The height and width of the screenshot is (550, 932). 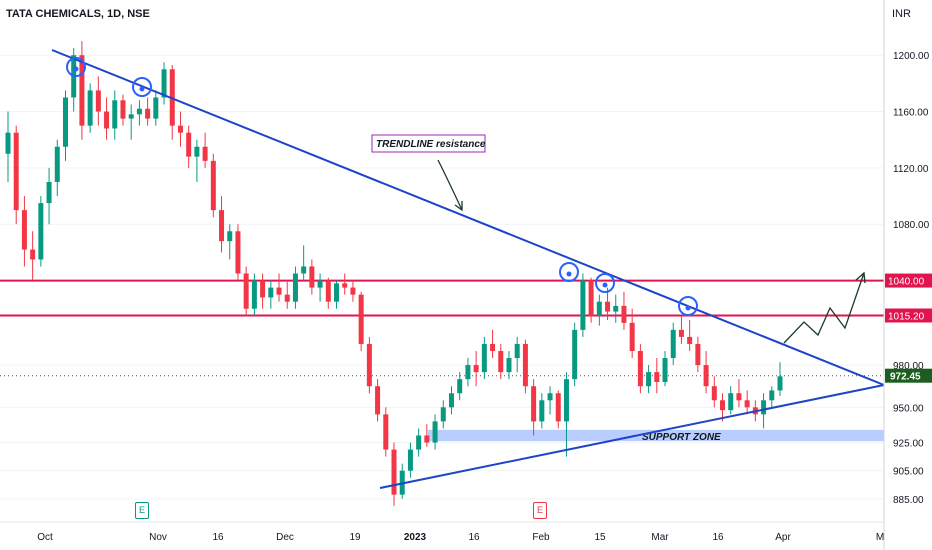 I want to click on trendline-label-box, so click(x=428, y=143).